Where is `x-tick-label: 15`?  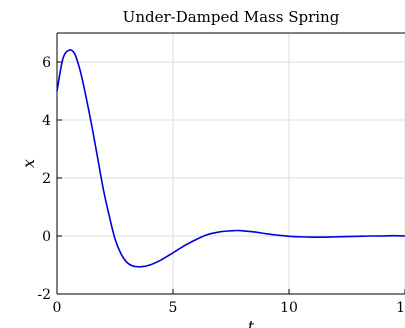 x-tick-label: 15 is located at coordinates (400, 308).